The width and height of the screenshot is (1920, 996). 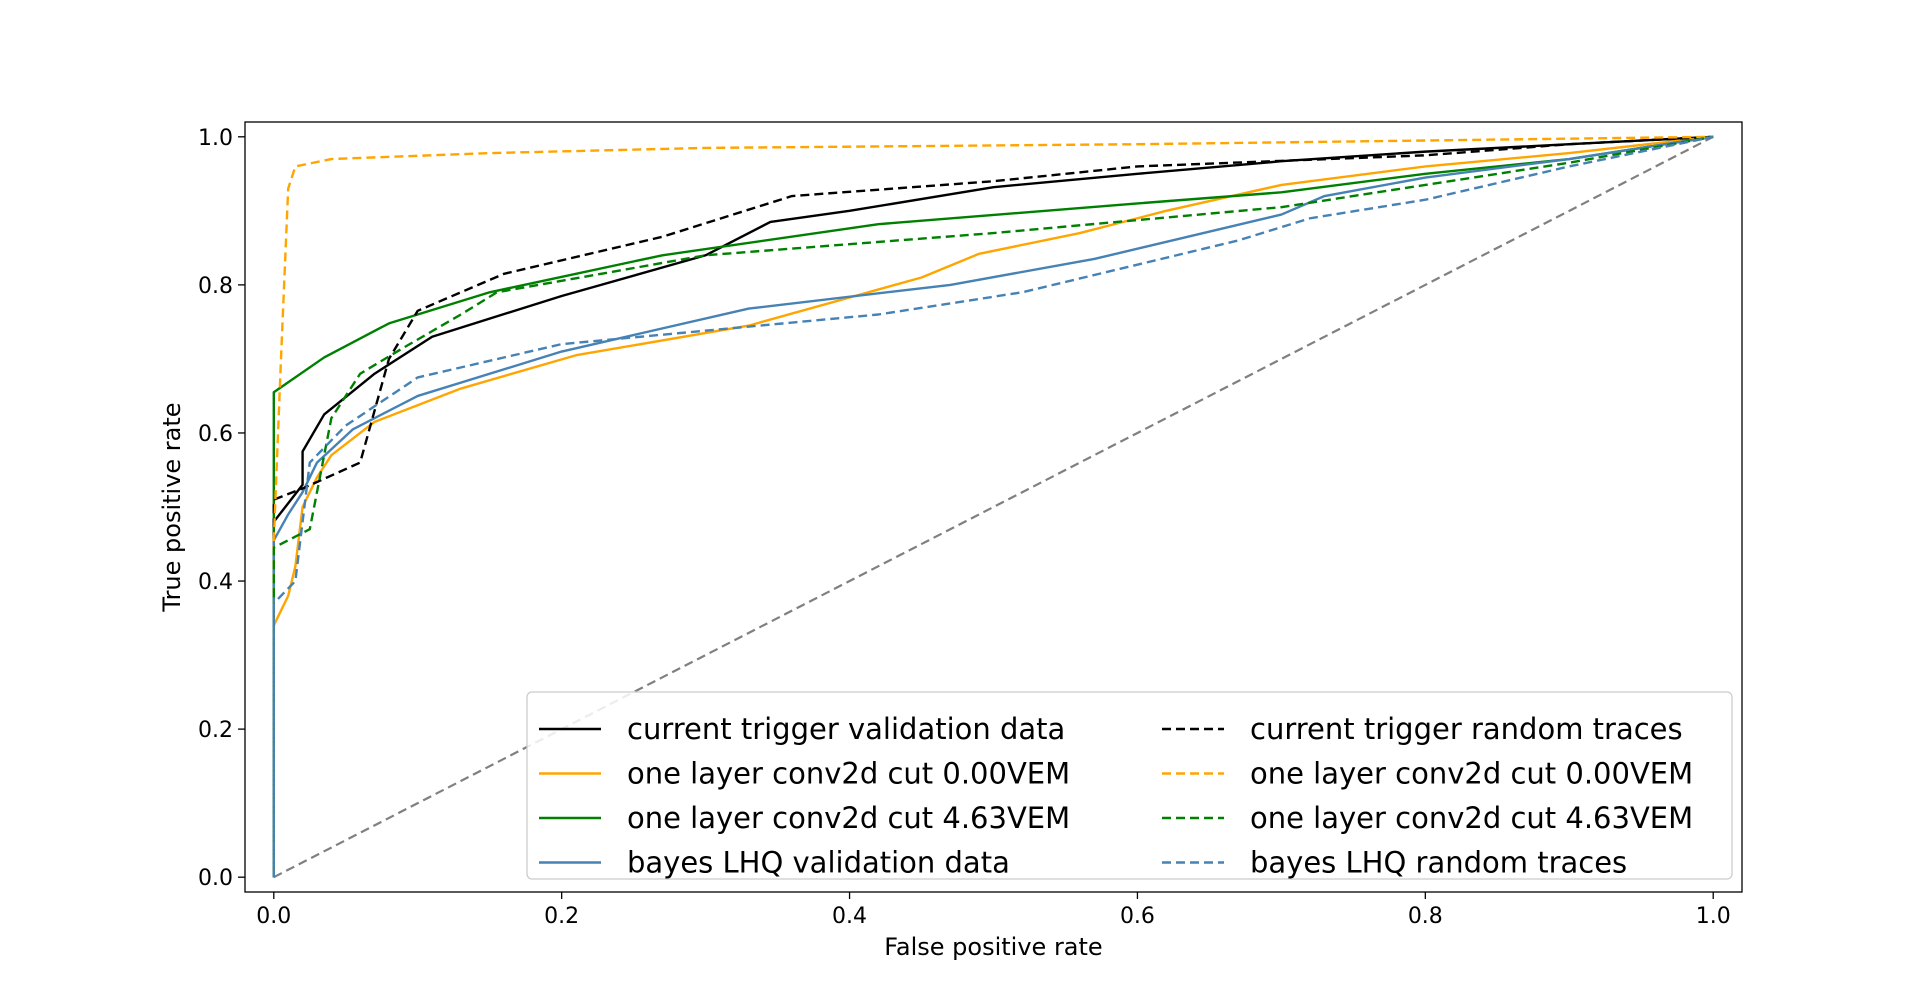 What do you see at coordinates (1137, 916) in the screenshot?
I see `x-tick-label: 0.6` at bounding box center [1137, 916].